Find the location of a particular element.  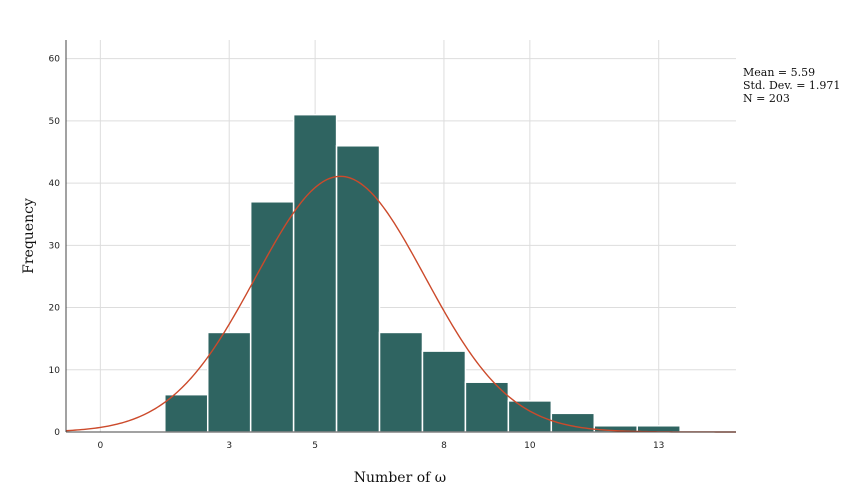

x-tick-label: 5 is located at coordinates (315, 446).